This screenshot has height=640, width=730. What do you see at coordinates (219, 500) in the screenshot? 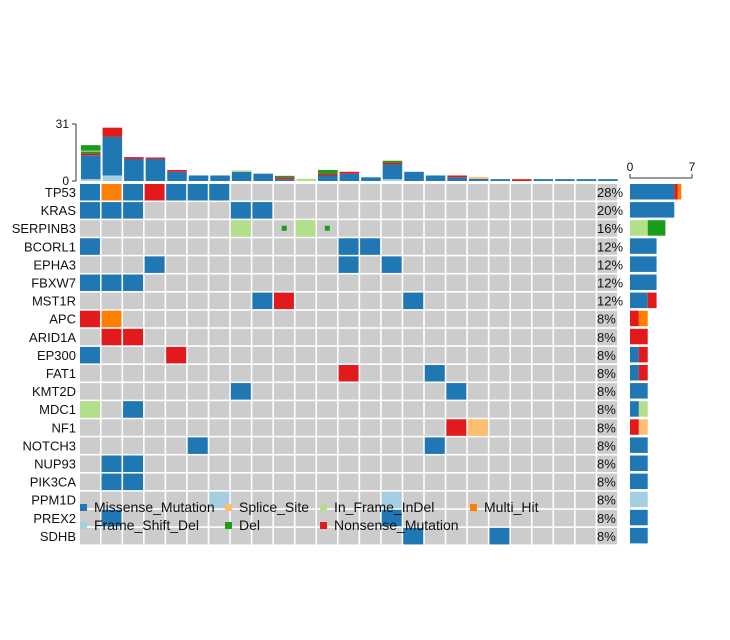
I see `mutation-cell-frame-shift-del` at bounding box center [219, 500].